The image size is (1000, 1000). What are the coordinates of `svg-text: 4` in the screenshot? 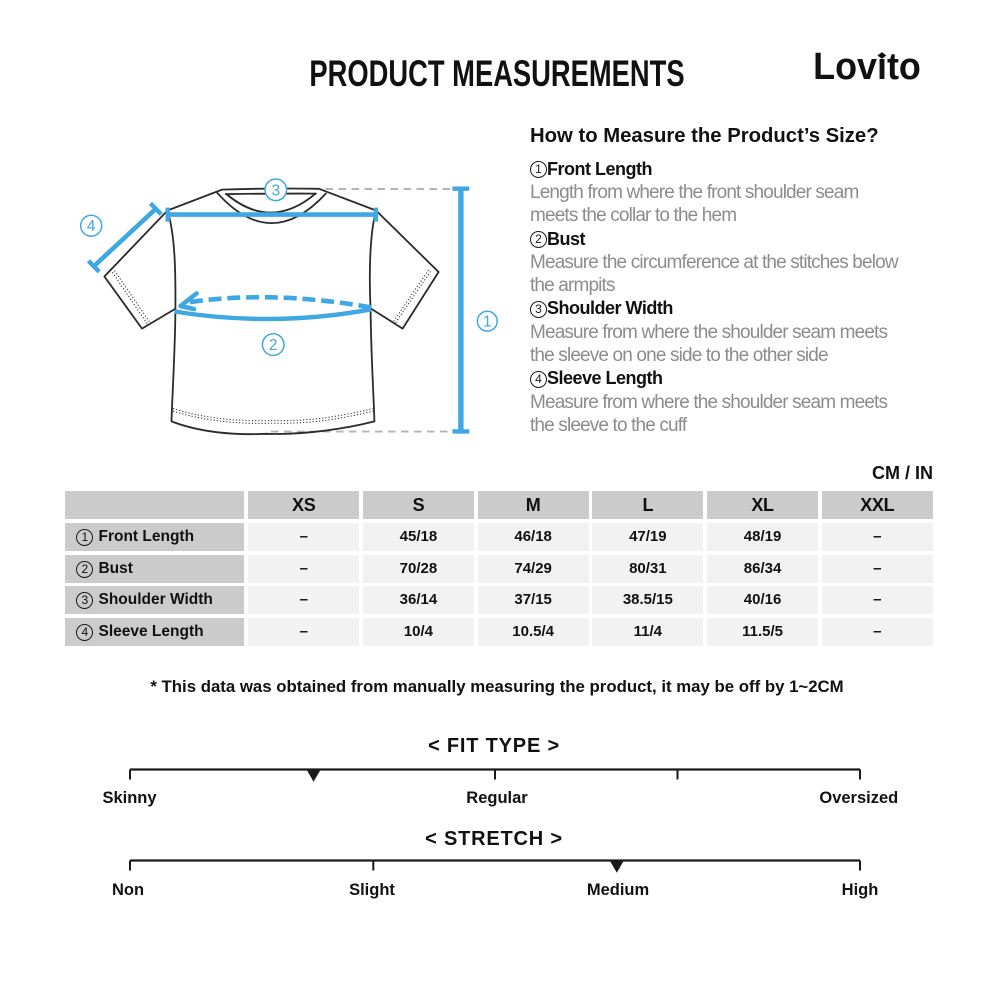 It's located at (91, 226).